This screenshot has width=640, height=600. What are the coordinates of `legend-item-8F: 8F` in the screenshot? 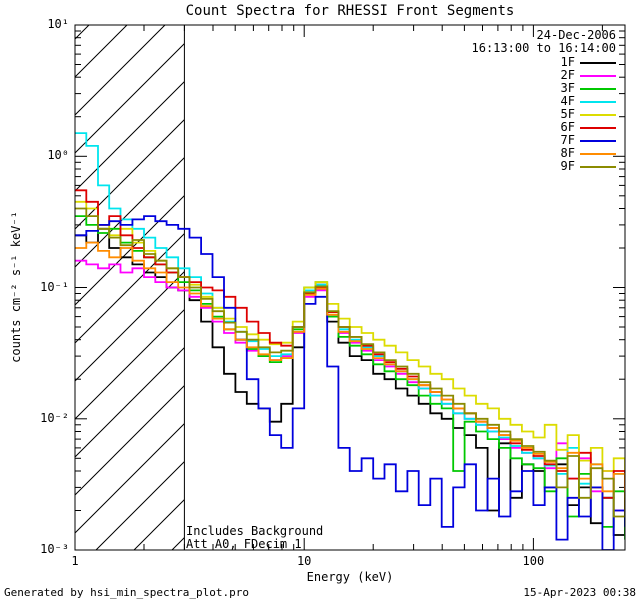 It's located at (588, 153).